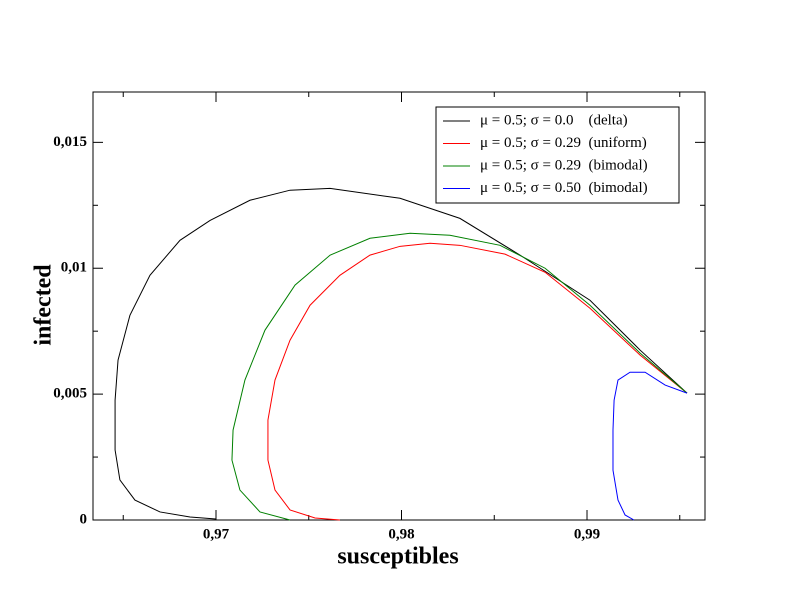  What do you see at coordinates (70, 142) in the screenshot?
I see `y-tick-label: 0,015` at bounding box center [70, 142].